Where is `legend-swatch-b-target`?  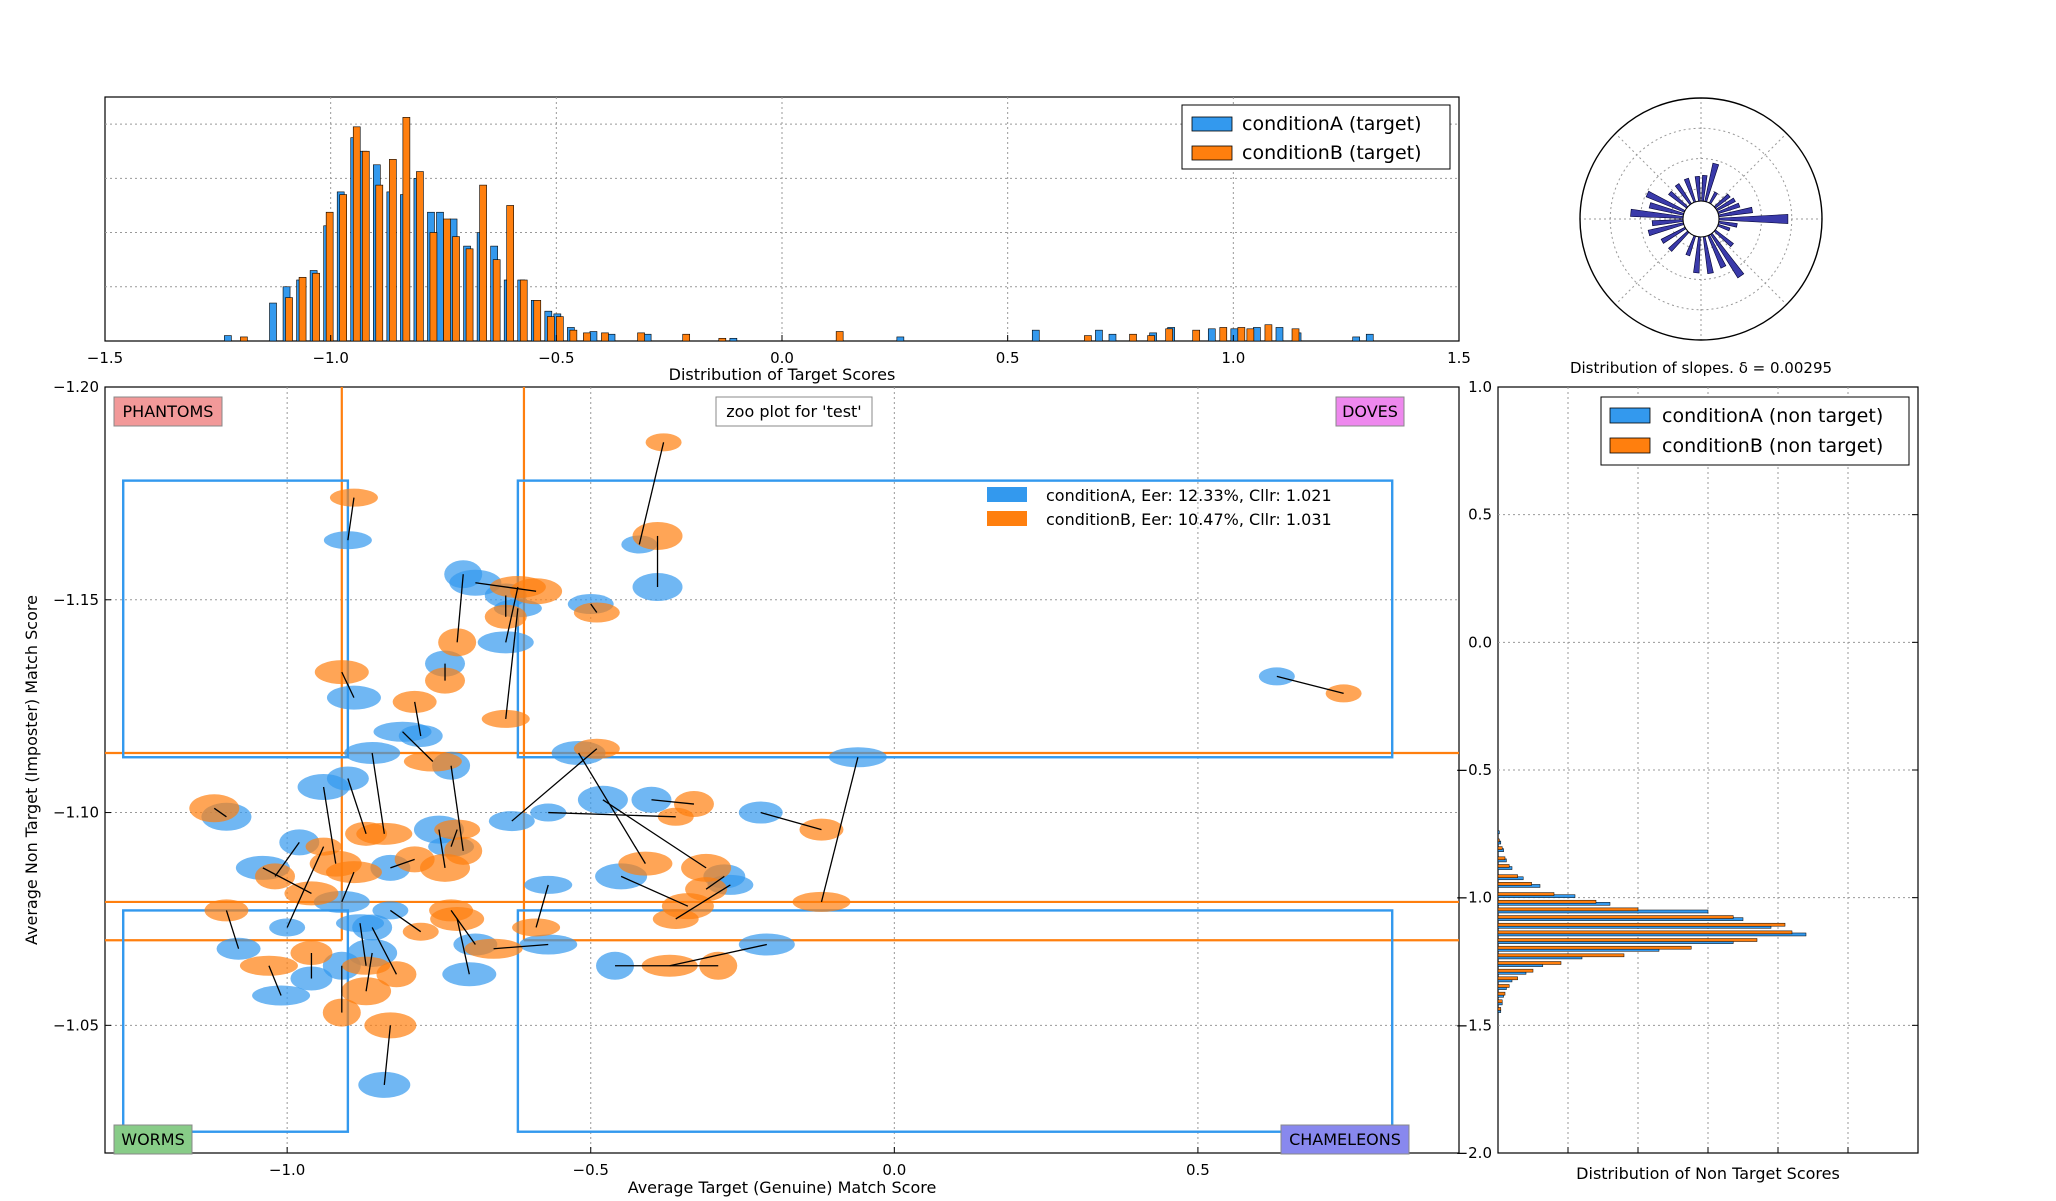
legend-swatch-b-target is located at coordinates (1212, 153).